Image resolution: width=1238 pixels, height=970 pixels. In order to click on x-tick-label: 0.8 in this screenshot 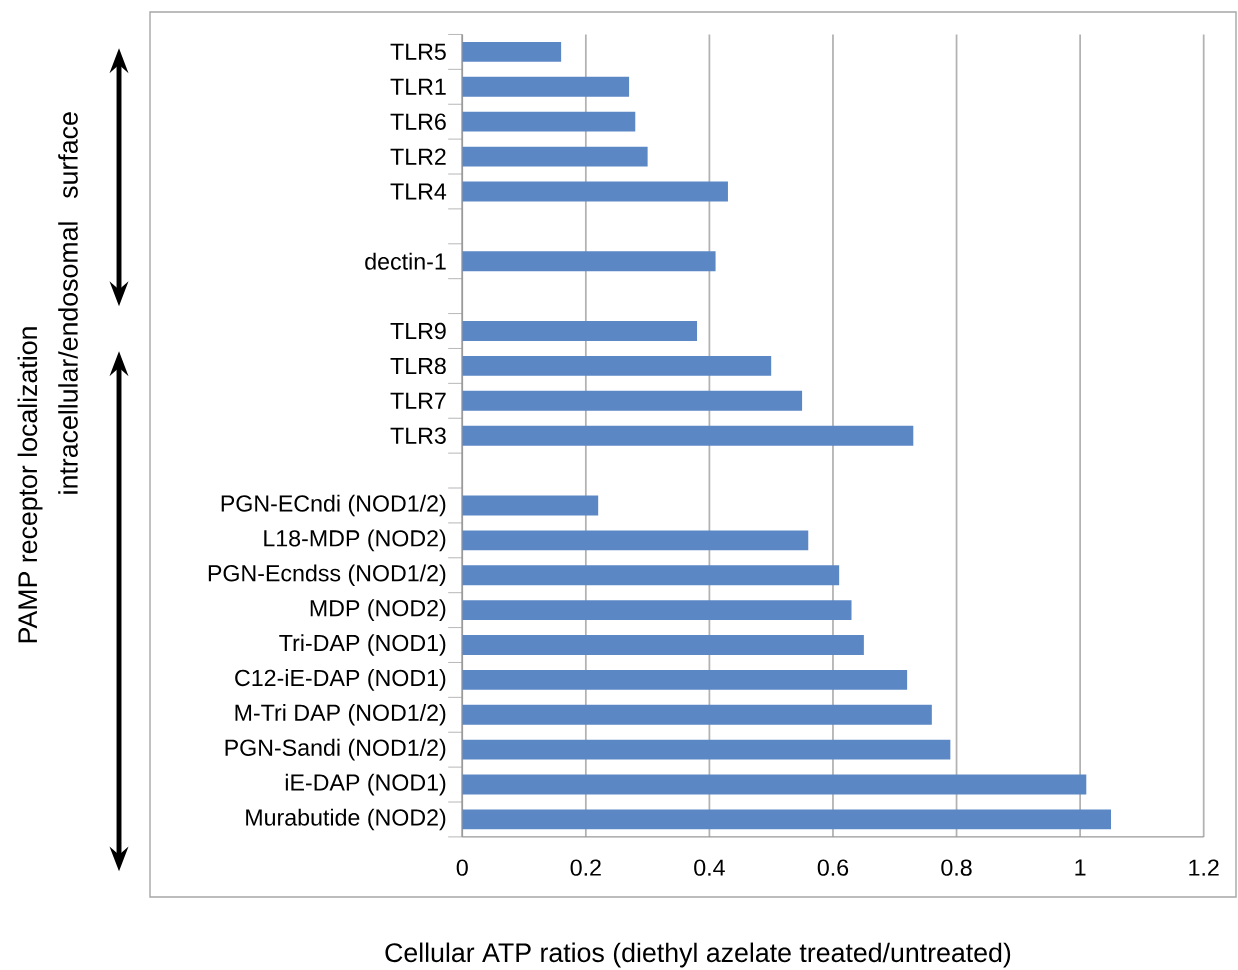, I will do `click(956, 867)`.